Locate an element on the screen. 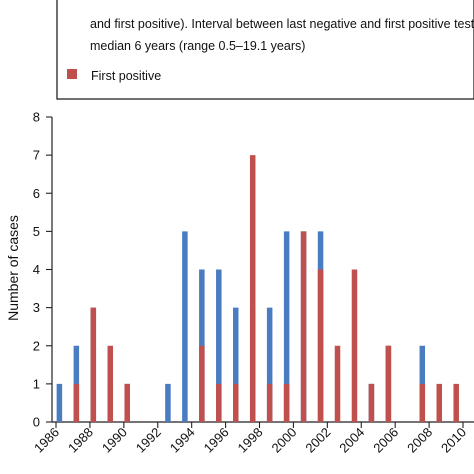 The image size is (474, 474). x-tick-label: 2006 is located at coordinates (385, 440).